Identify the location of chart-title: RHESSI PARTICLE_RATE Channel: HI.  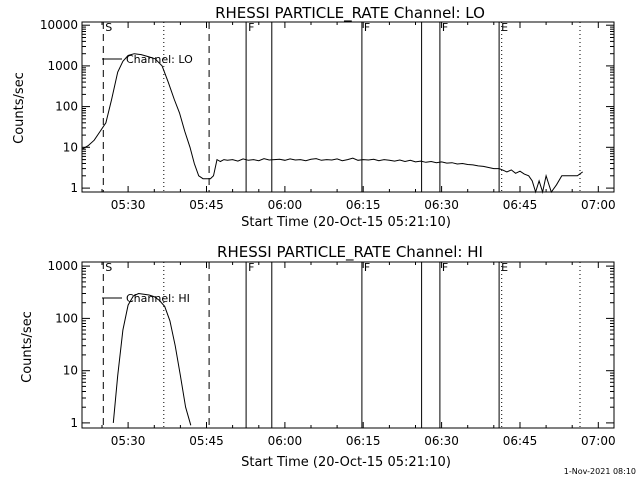
(350, 252).